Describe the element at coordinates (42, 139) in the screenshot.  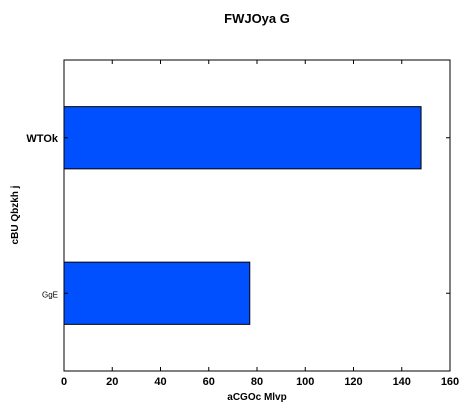
I see `y-tick-label: WTOk` at that location.